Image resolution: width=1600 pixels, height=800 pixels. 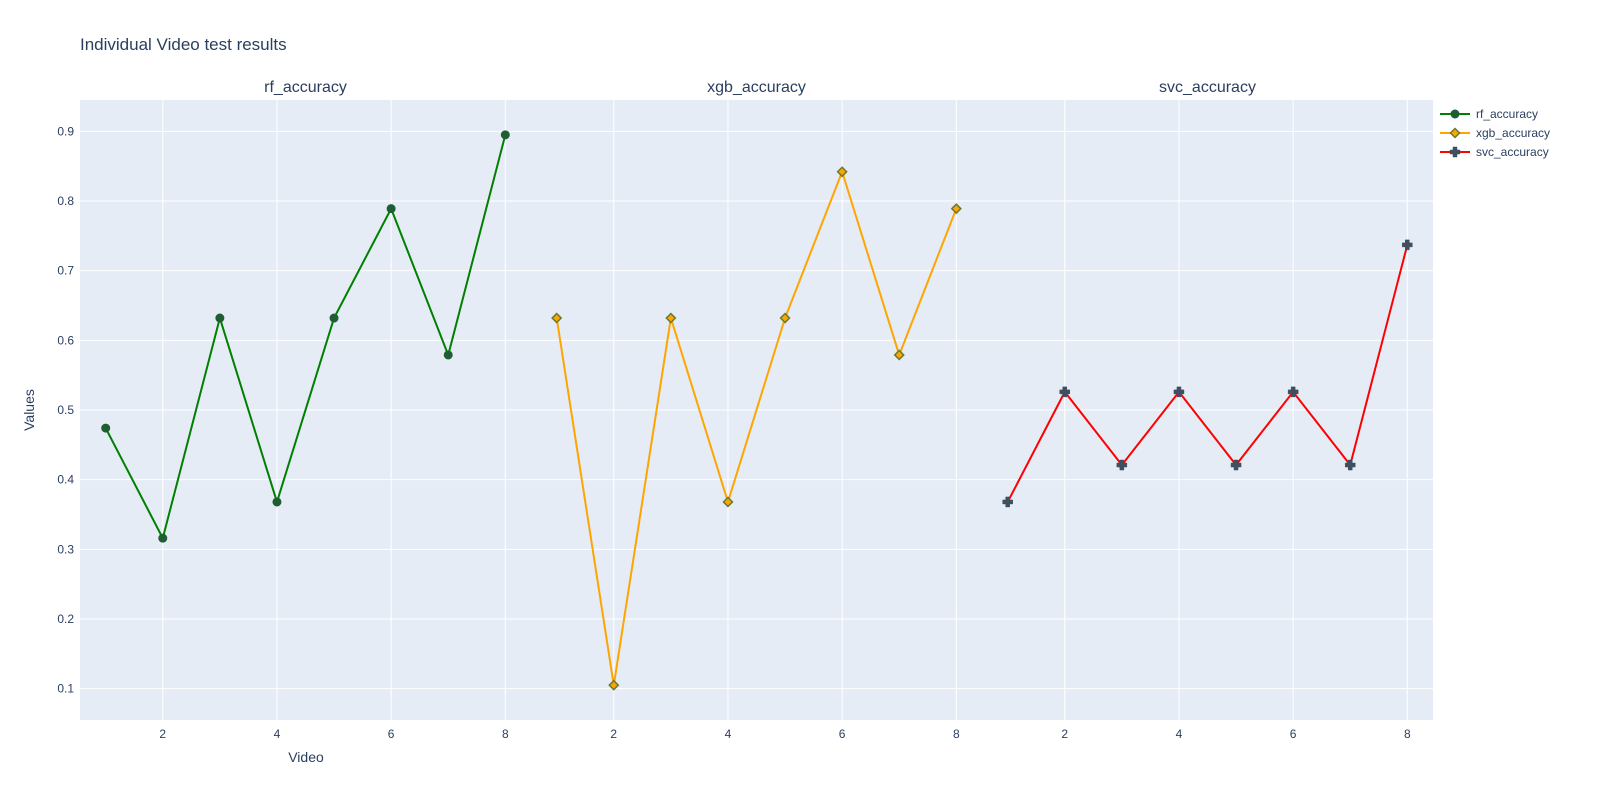 What do you see at coordinates (65, 131) in the screenshot?
I see `y-tick-label: 0.9` at bounding box center [65, 131].